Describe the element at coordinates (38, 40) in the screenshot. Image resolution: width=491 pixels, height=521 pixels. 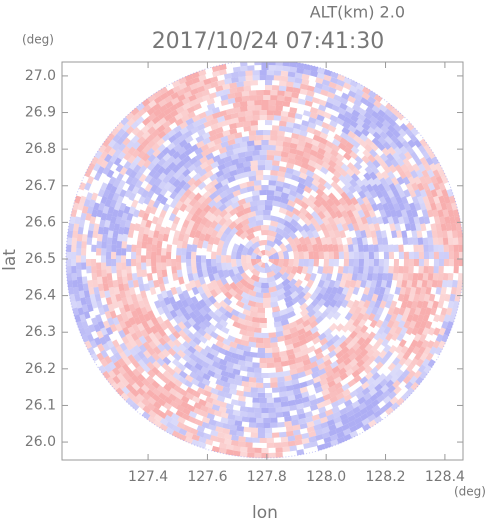
I see `y-unit: (deg)` at that location.